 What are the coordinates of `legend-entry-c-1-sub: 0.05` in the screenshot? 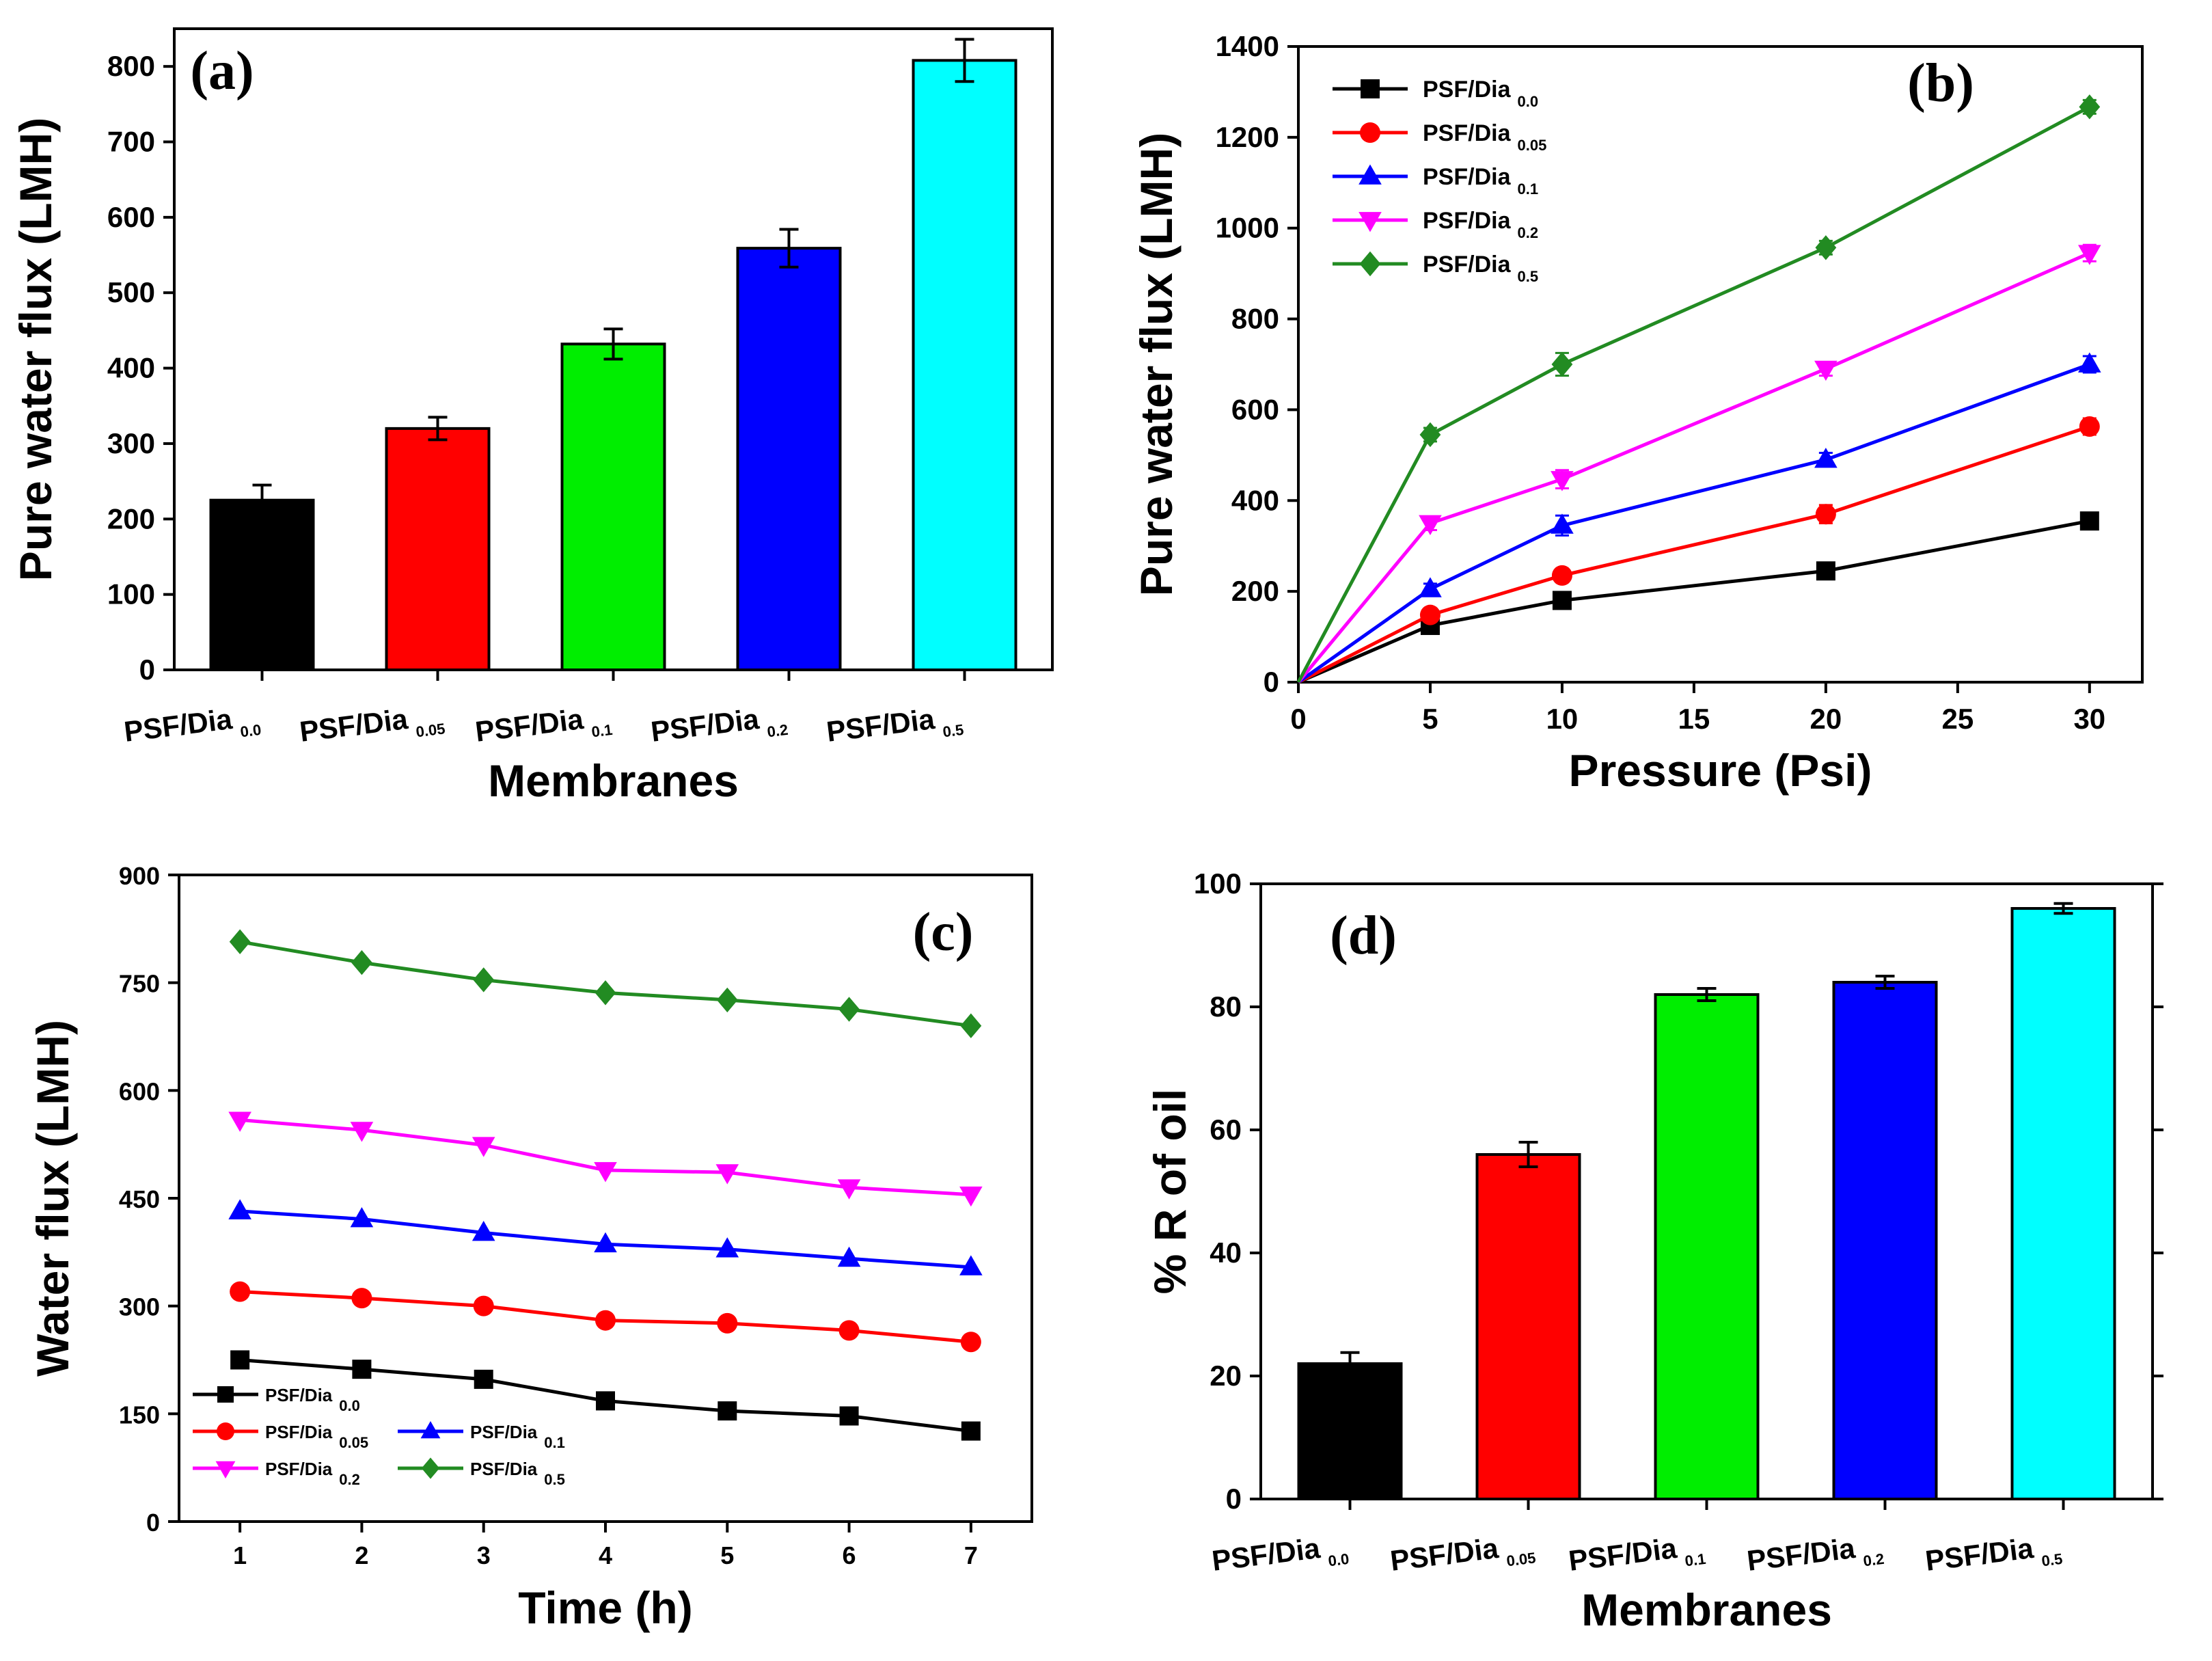 It's located at (354, 1443).